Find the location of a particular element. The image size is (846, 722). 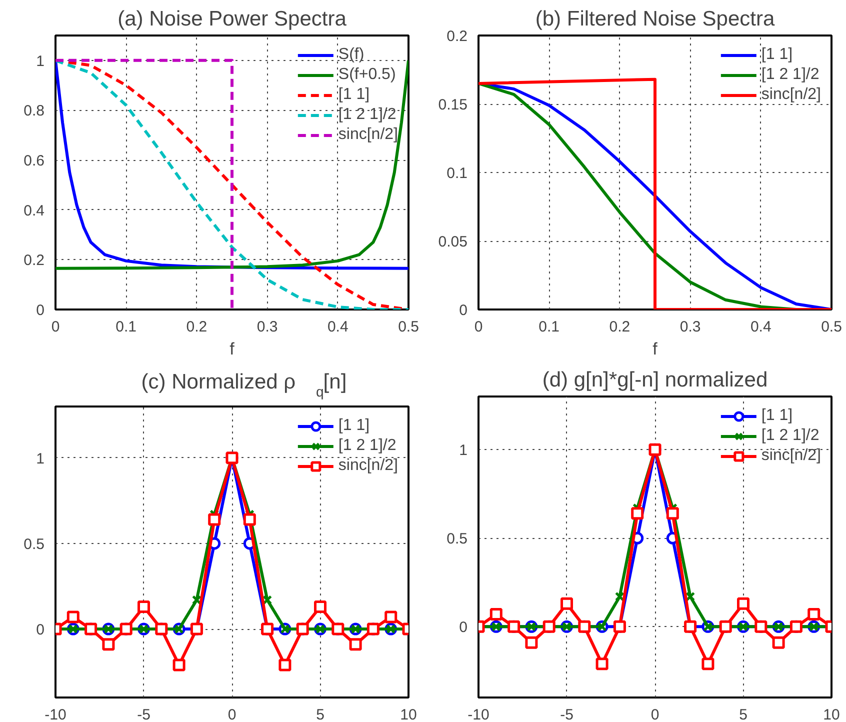

y-tick-label: 0.15 is located at coordinates (453, 105).